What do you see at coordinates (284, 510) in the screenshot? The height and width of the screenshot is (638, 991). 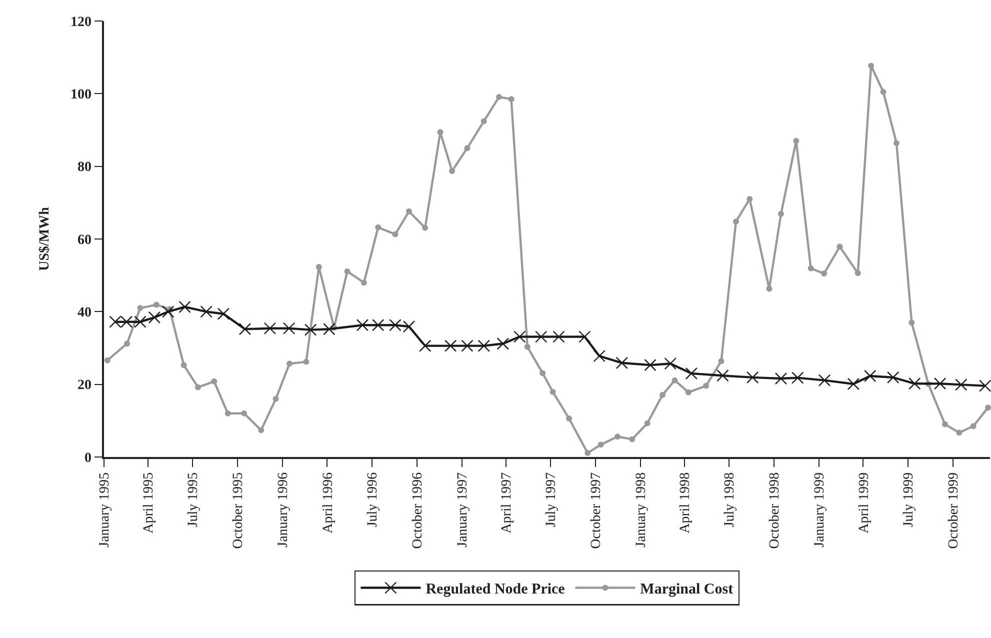 I see `x-tick-label: January 1996` at bounding box center [284, 510].